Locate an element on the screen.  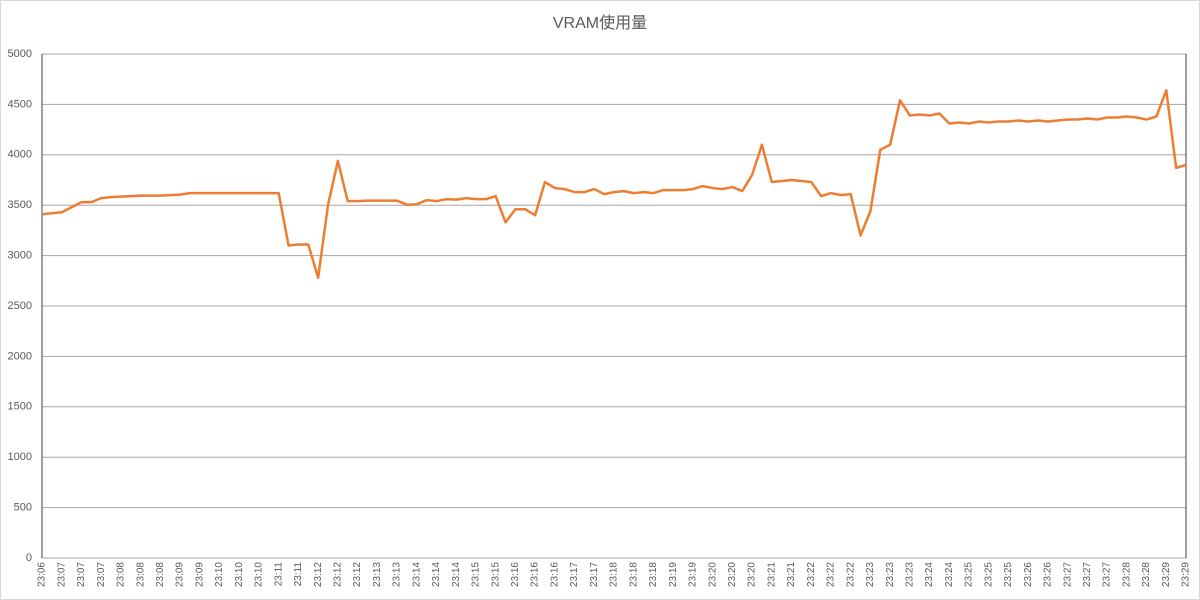
y-tick-label: 2500 is located at coordinates (20, 306).